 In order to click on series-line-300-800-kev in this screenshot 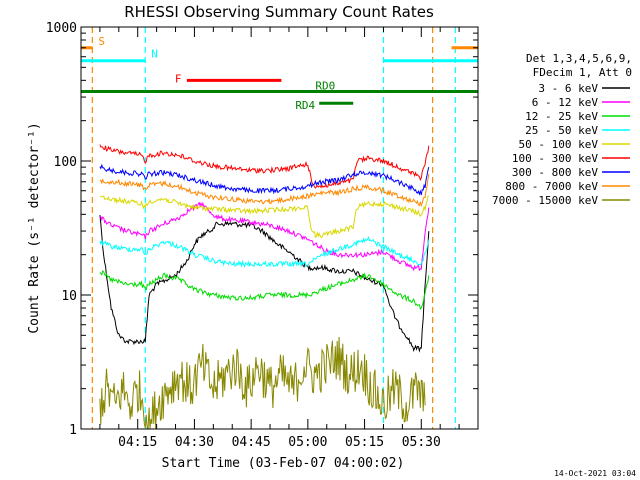, I will do `click(264, 179)`.